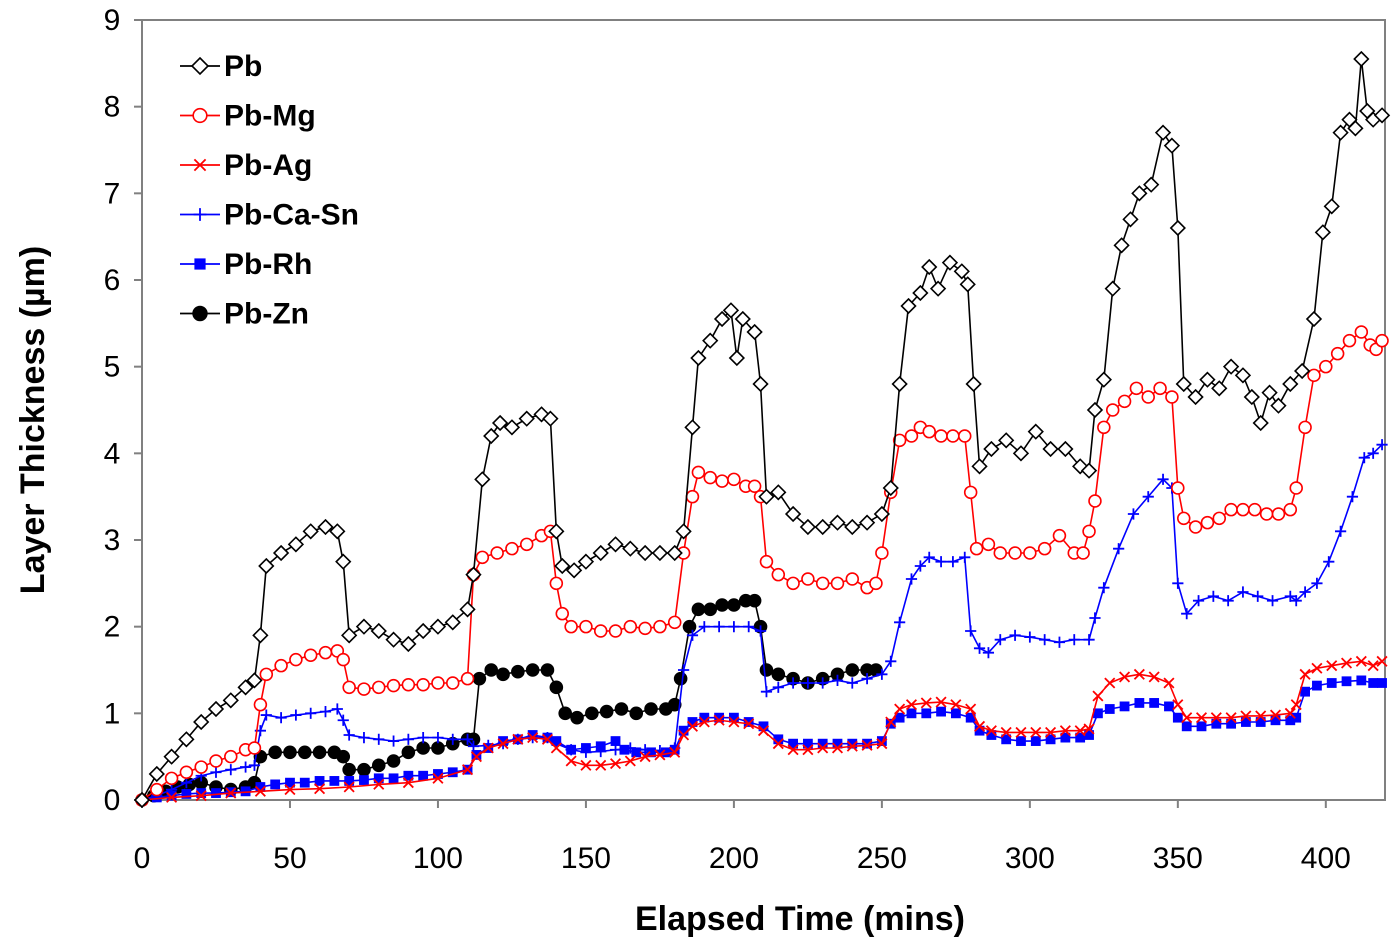 This screenshot has width=1400, height=950. What do you see at coordinates (243, 66) in the screenshot?
I see `legend-label: Pb` at bounding box center [243, 66].